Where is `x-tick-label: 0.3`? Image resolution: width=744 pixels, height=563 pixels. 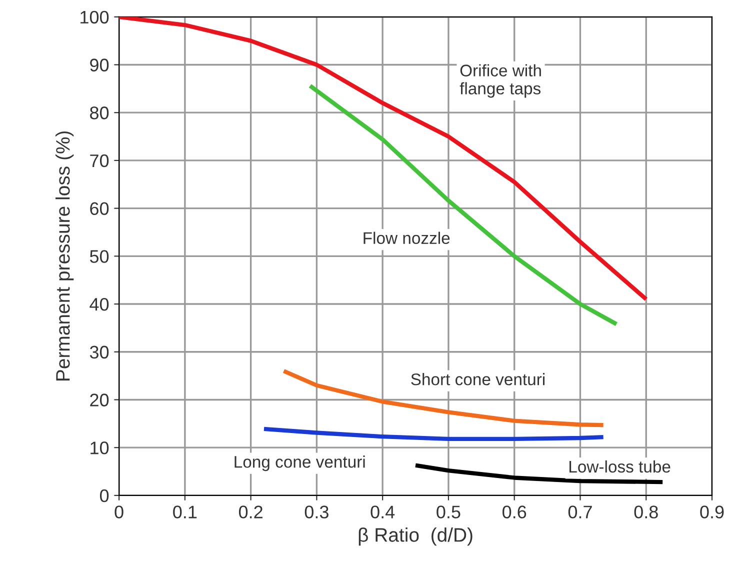
x-tick-label: 0.3 is located at coordinates (316, 512).